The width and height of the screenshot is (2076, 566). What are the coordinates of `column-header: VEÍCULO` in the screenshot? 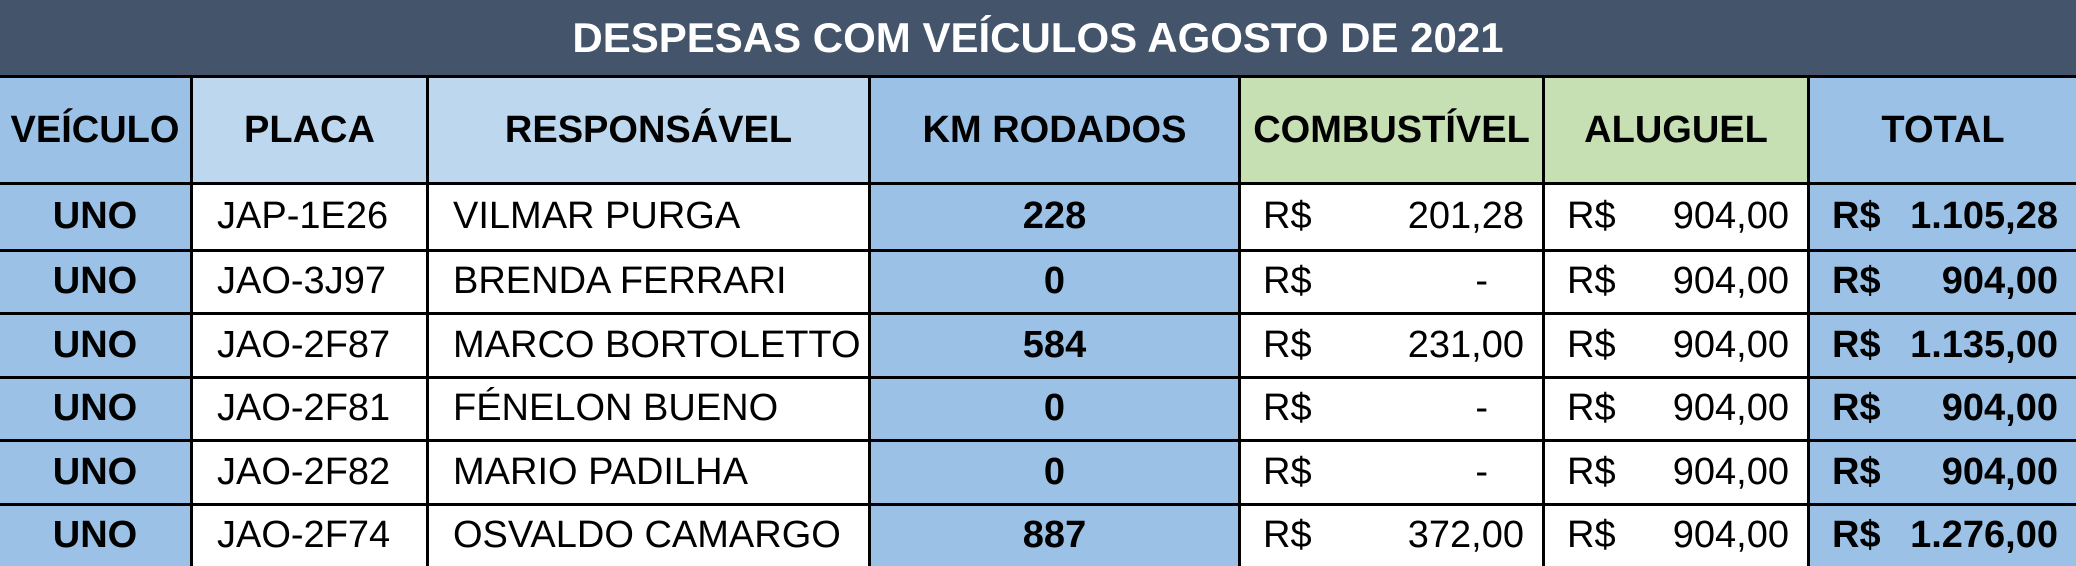 It's located at (95, 130).